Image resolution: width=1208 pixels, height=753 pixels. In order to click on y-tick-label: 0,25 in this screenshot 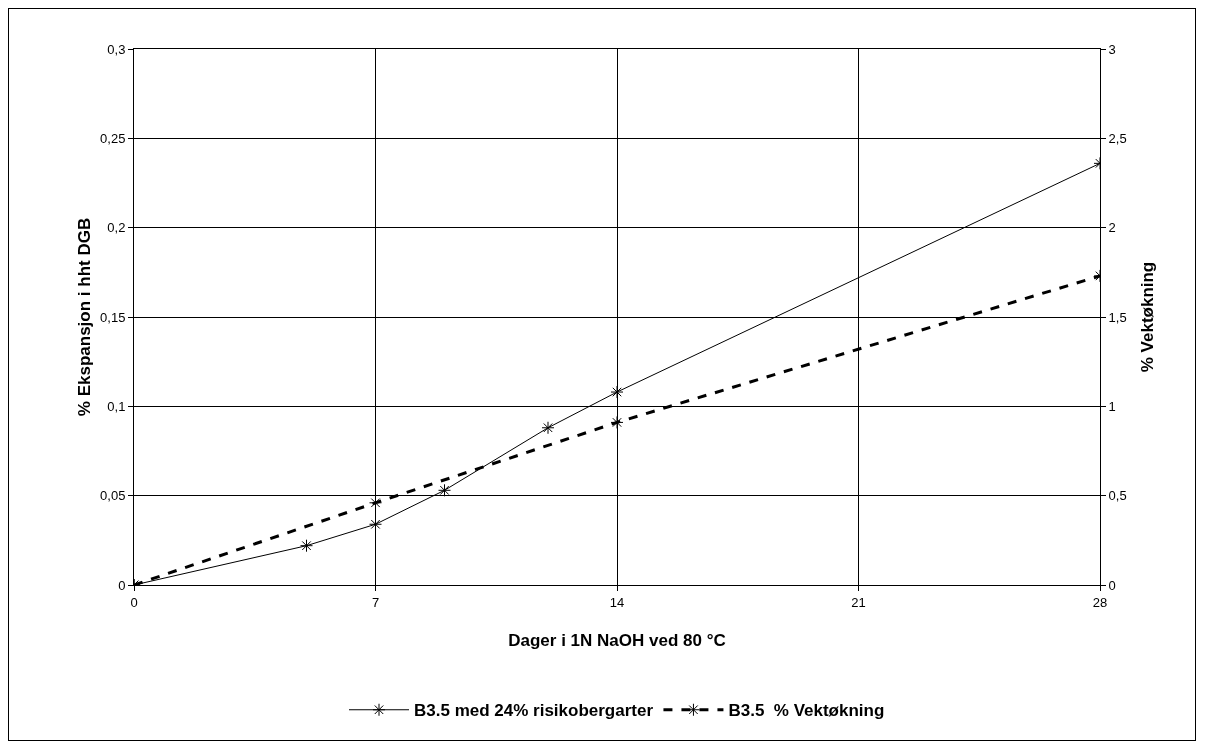, I will do `click(113, 138)`.